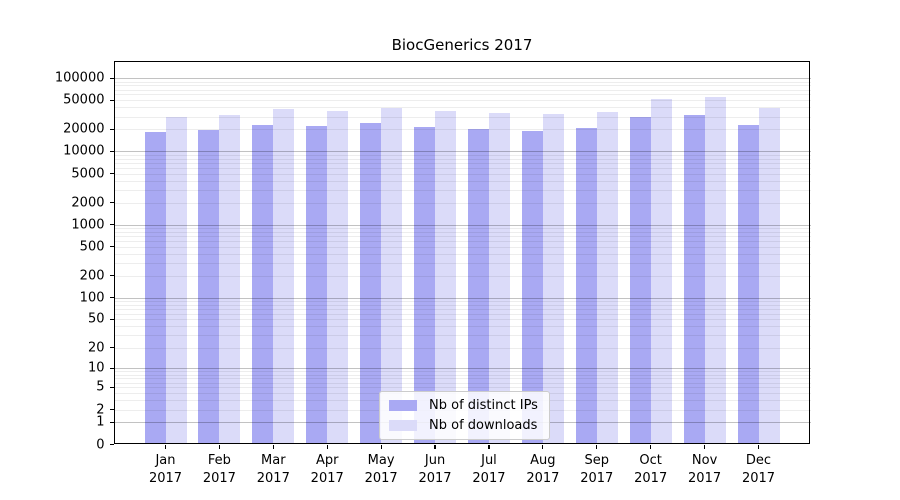 The width and height of the screenshot is (900, 500). What do you see at coordinates (758, 469) in the screenshot?
I see `x-tick-label-dec: Dec 2017` at bounding box center [758, 469].